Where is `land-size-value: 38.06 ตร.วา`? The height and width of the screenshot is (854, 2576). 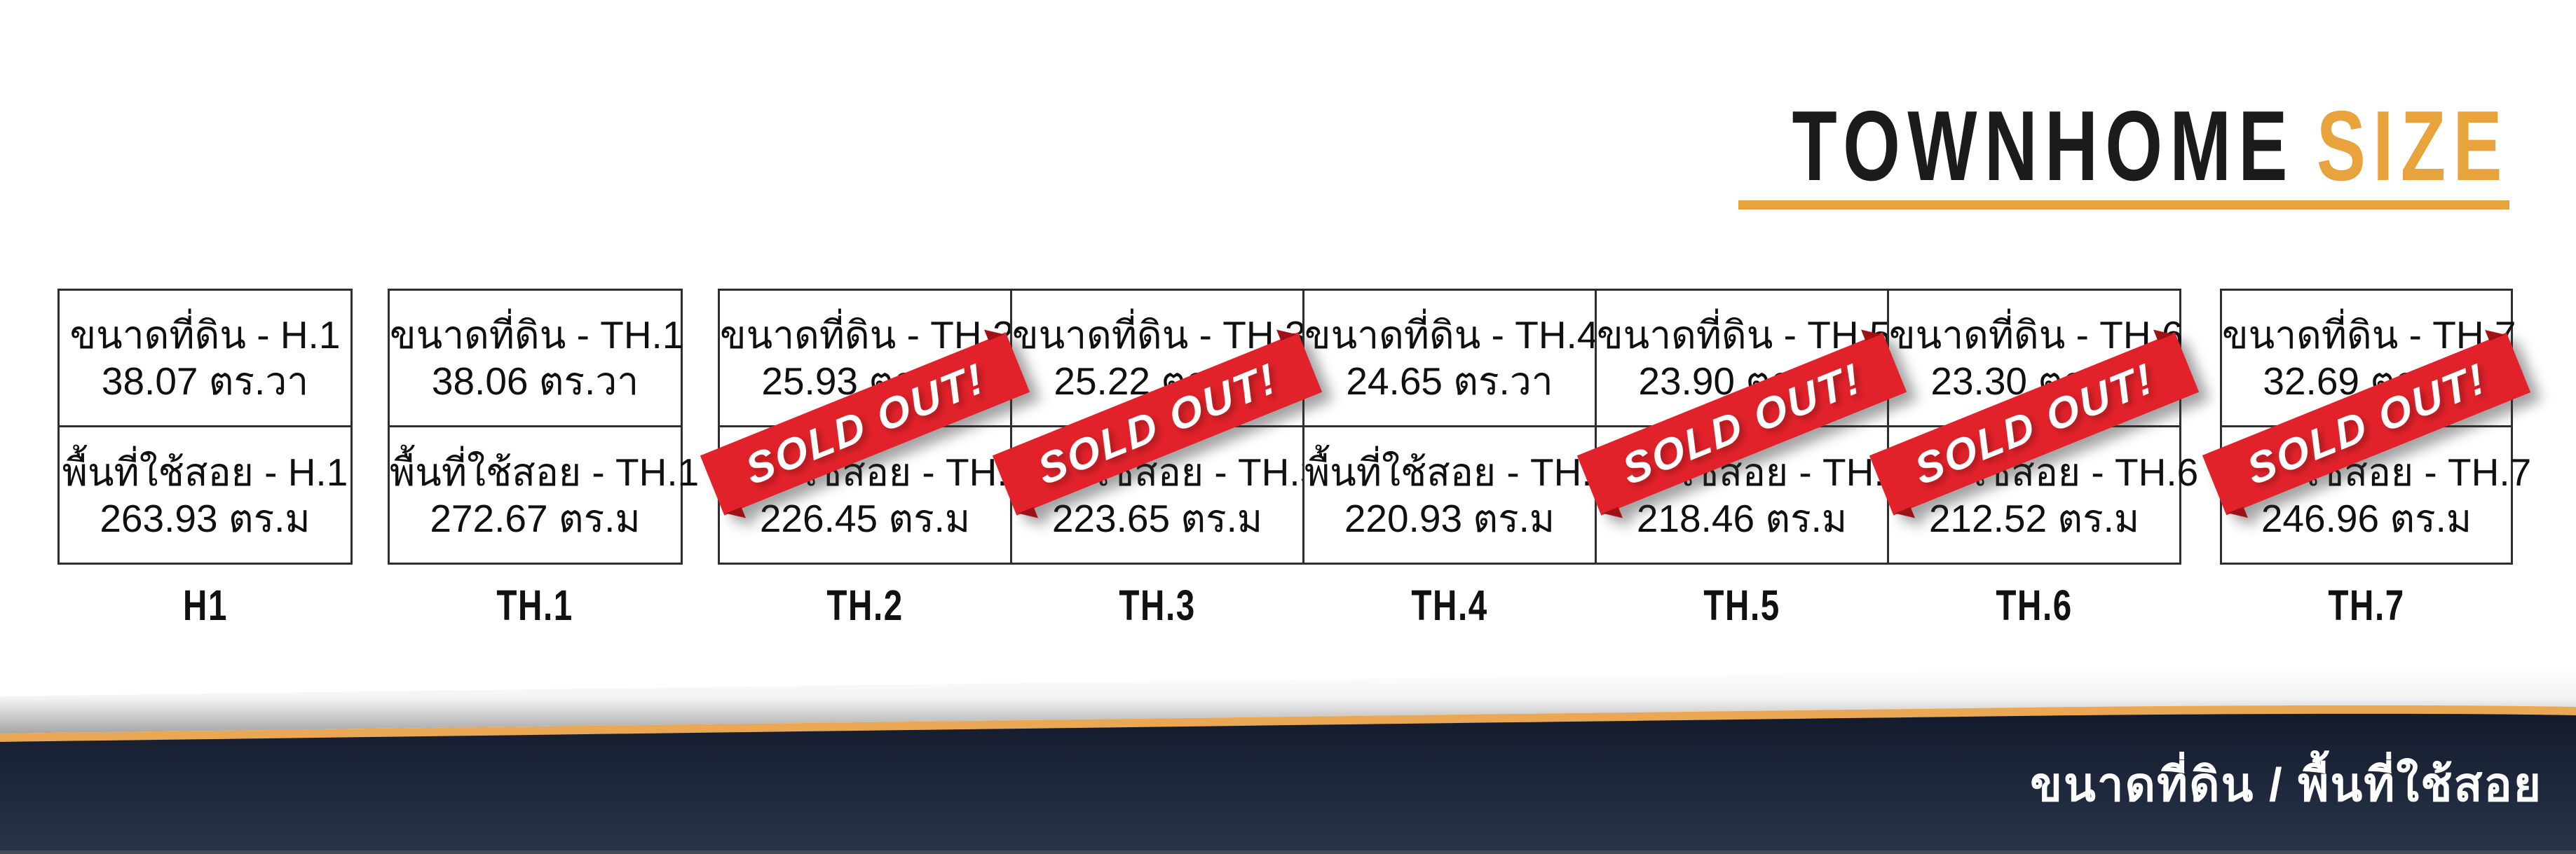 land-size-value: 38.06 ตร.วา is located at coordinates (535, 381).